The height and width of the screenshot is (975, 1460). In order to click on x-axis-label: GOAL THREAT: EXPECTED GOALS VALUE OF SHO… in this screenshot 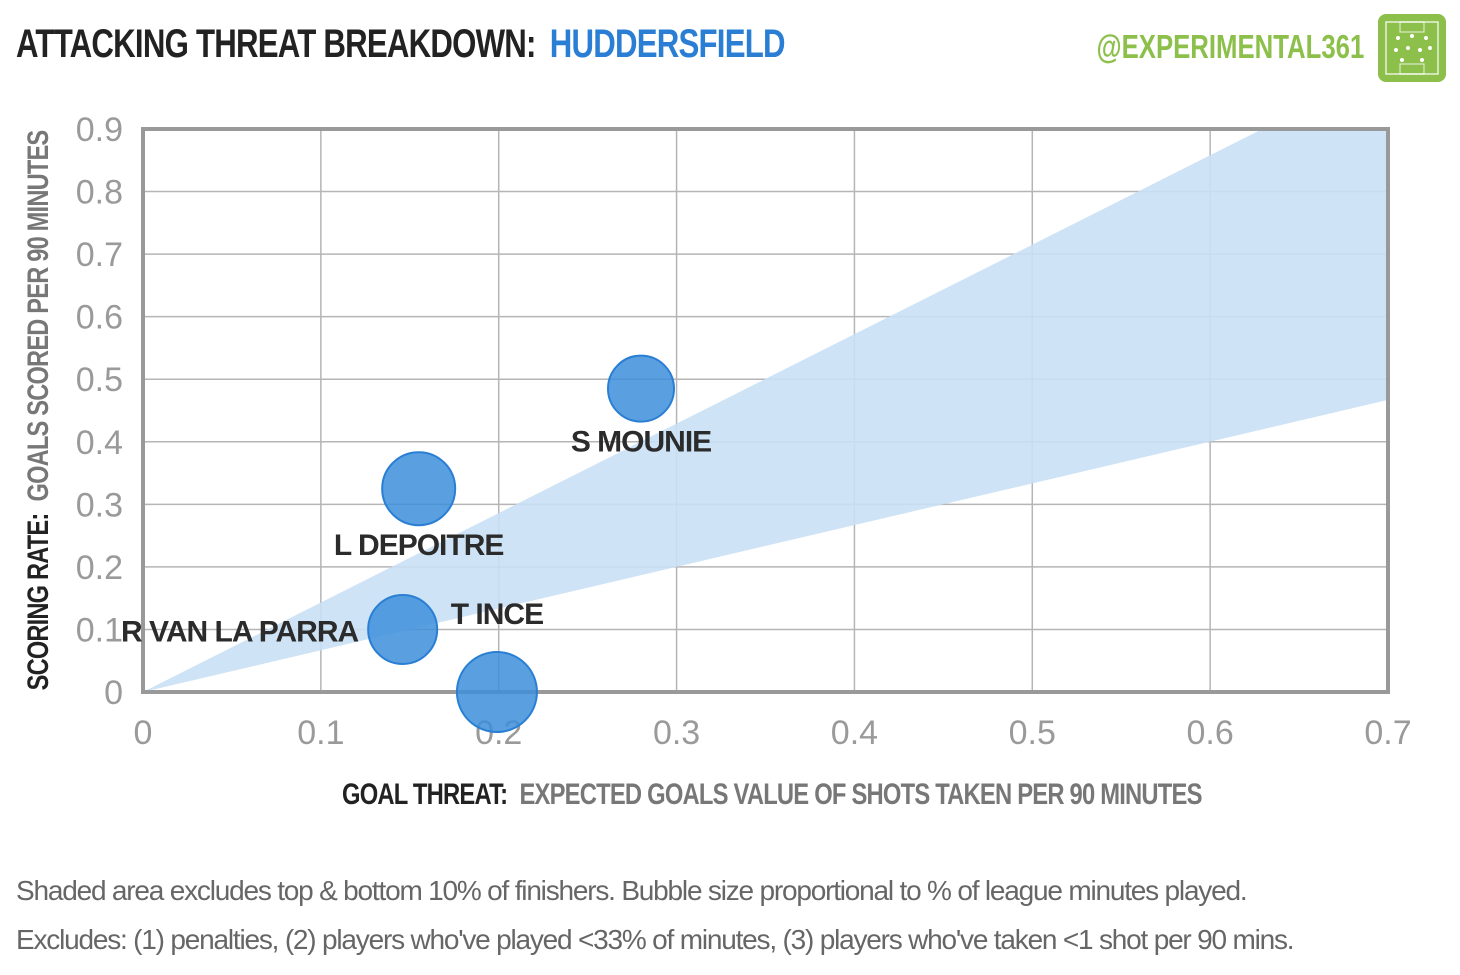, I will do `click(772, 793)`.